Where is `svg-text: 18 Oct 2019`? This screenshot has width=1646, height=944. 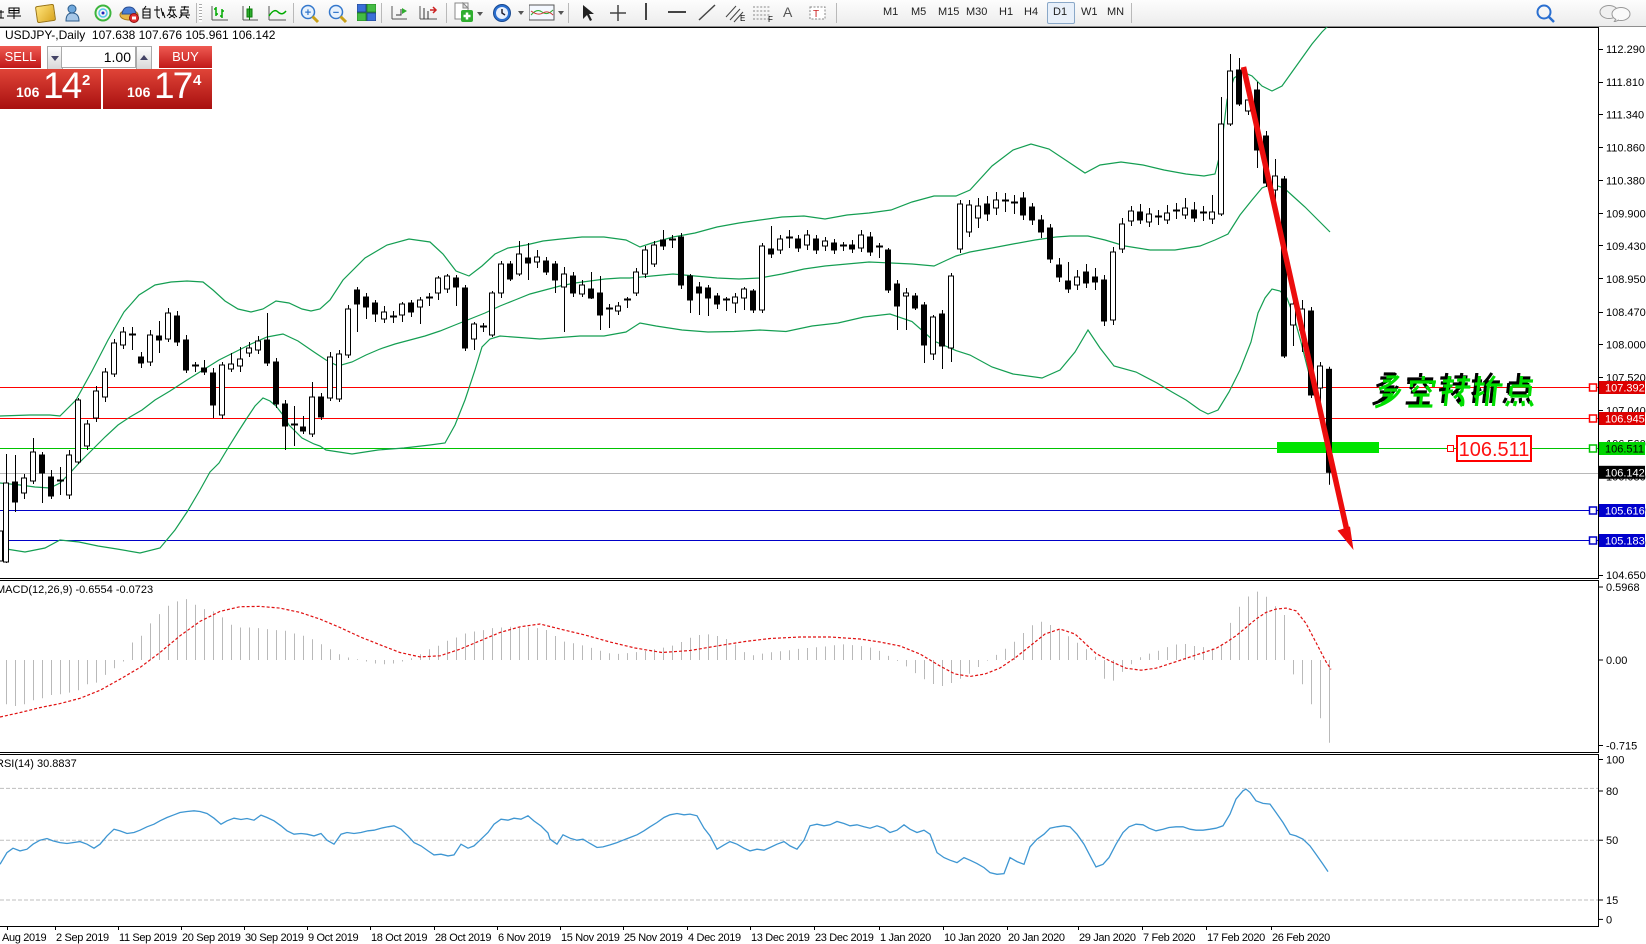 svg-text: 18 Oct 2019 is located at coordinates (399, 938).